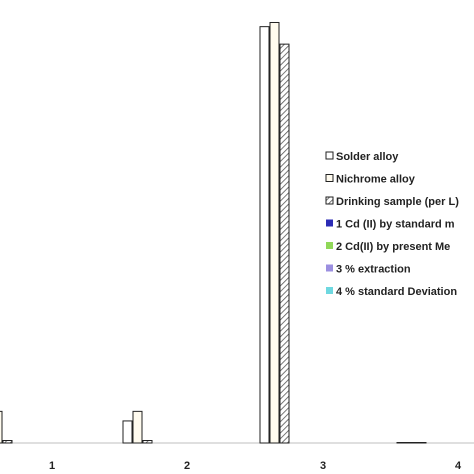 This screenshot has height=474, width=474. What do you see at coordinates (367, 157) in the screenshot?
I see `legend-label-1: Solder alloy` at bounding box center [367, 157].